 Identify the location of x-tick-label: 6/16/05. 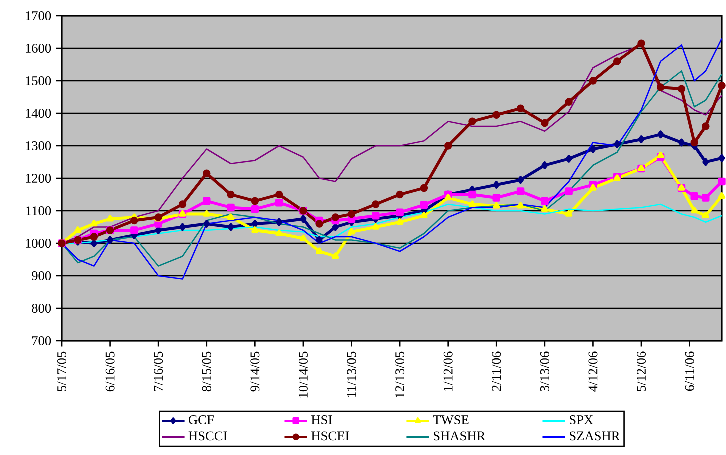
(110, 372).